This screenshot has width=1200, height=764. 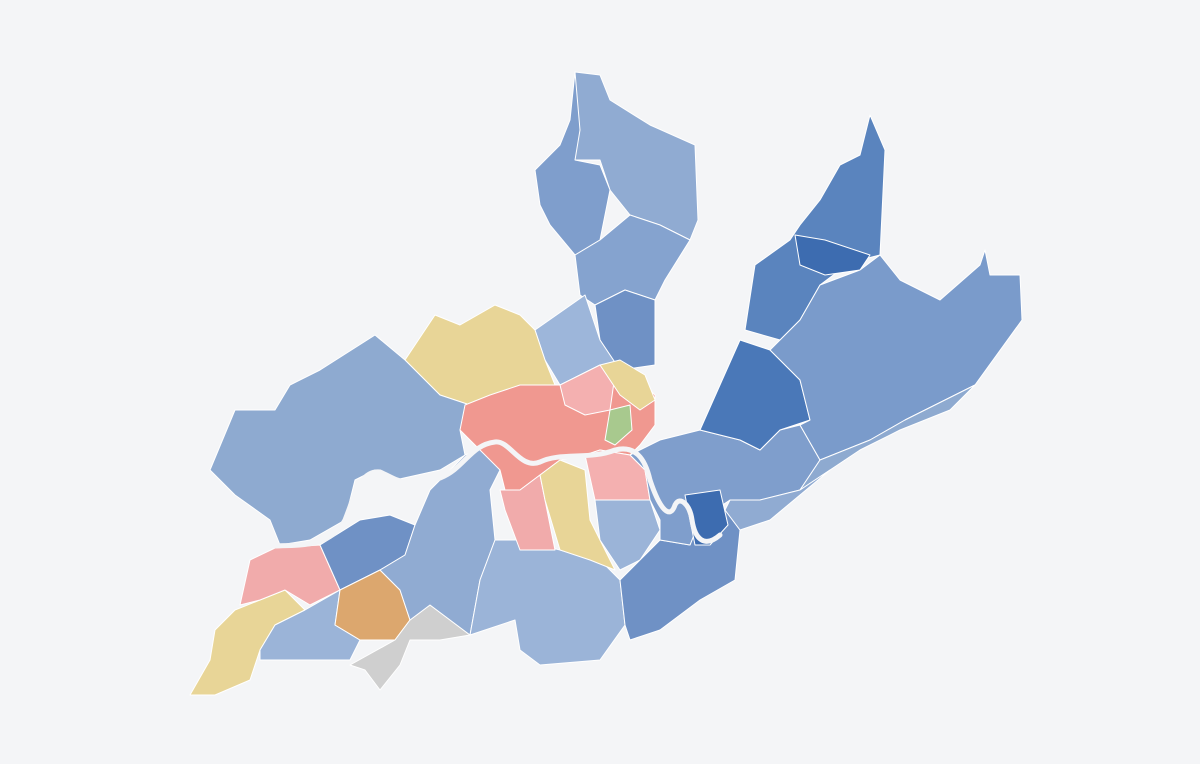 What do you see at coordinates (495, 494) in the screenshot?
I see `river` at bounding box center [495, 494].